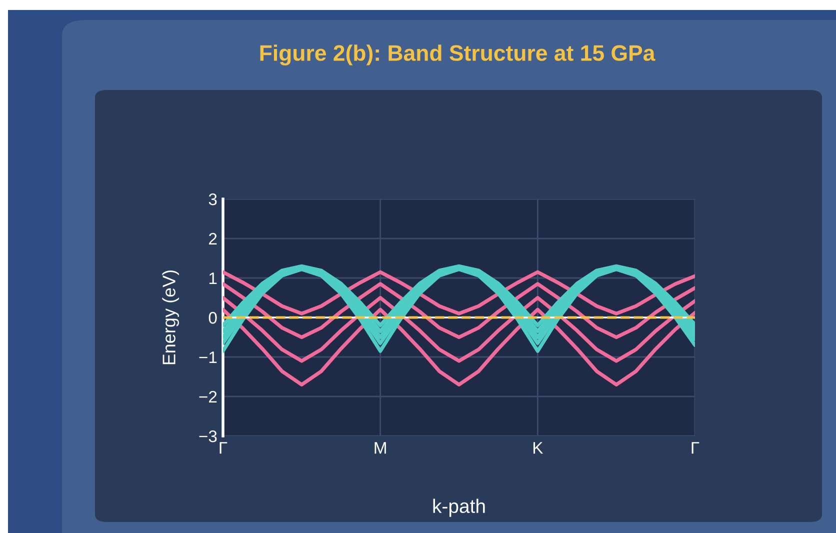  I want to click on x-tick-label: K, so click(538, 448).